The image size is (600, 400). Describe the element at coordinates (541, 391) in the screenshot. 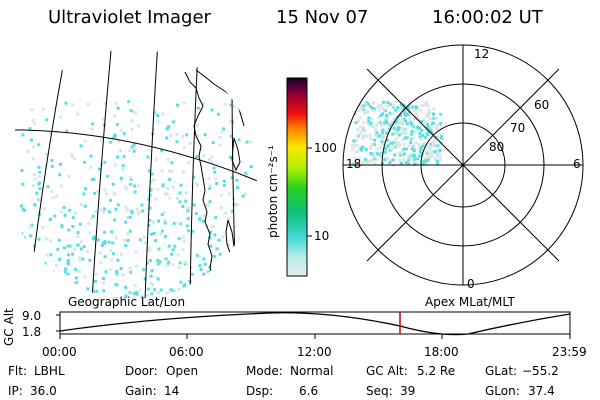

I see `glon-value: 37.4` at that location.